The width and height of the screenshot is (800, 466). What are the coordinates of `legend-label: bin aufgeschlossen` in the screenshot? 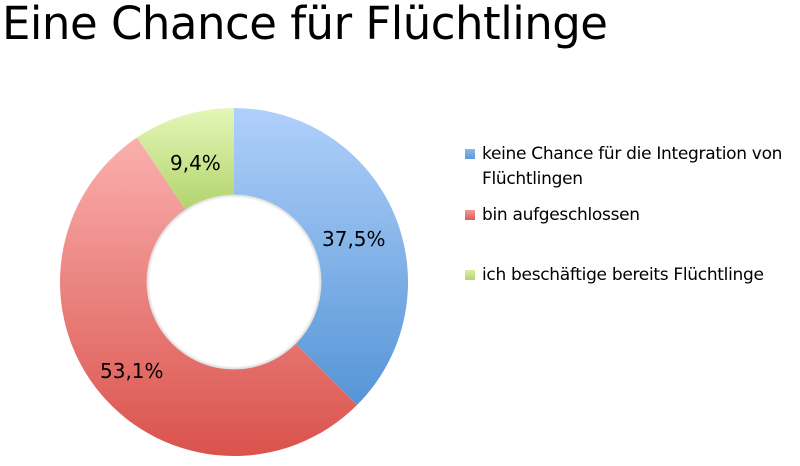 It's located at (561, 215).